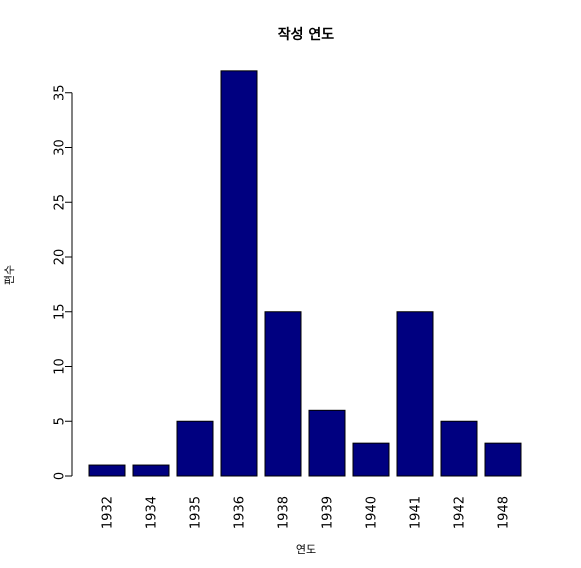 This screenshot has width=581, height=568. Describe the element at coordinates (240, 512) in the screenshot. I see `x-tick-label-1936: 1936` at that location.